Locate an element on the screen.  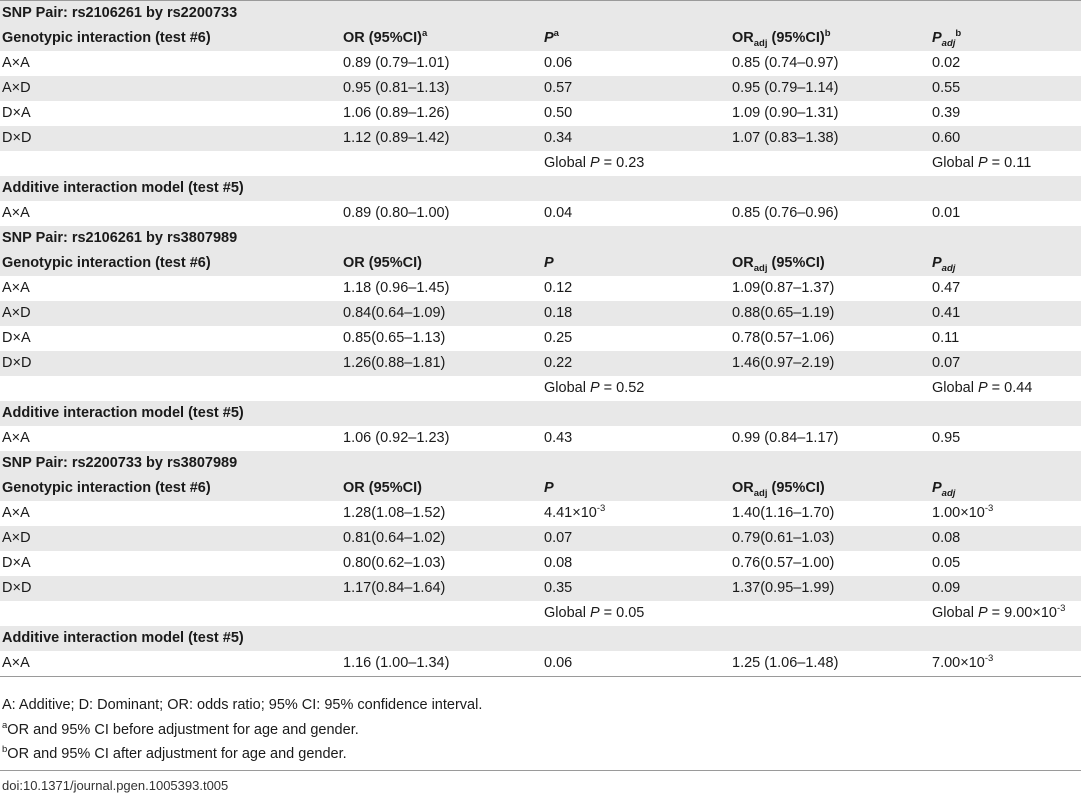
or-cell: 1.06 (0.89–1.26) is located at coordinates (396, 113).